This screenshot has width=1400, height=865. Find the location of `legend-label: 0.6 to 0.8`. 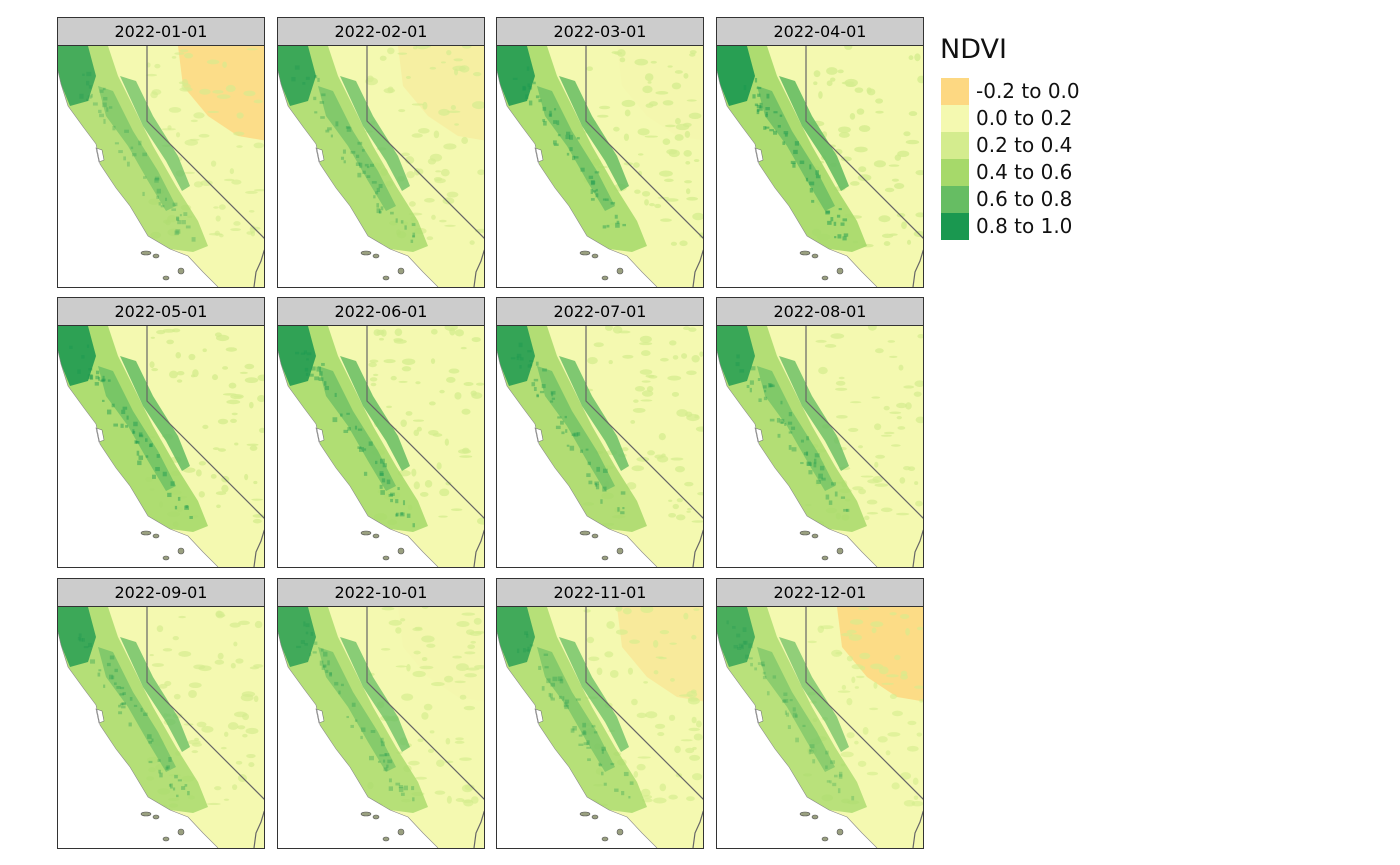

legend-label: 0.6 to 0.8 is located at coordinates (1024, 199).